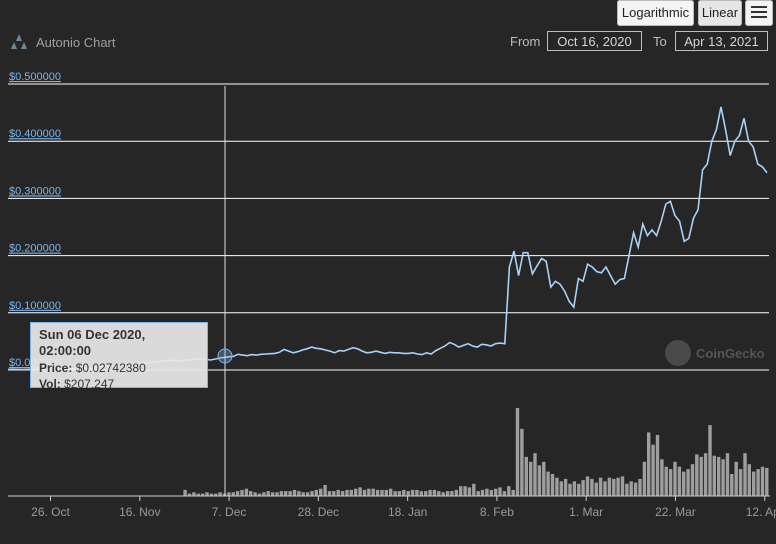  Describe the element at coordinates (35, 306) in the screenshot. I see `y-tick-label: $0.100000` at that location.